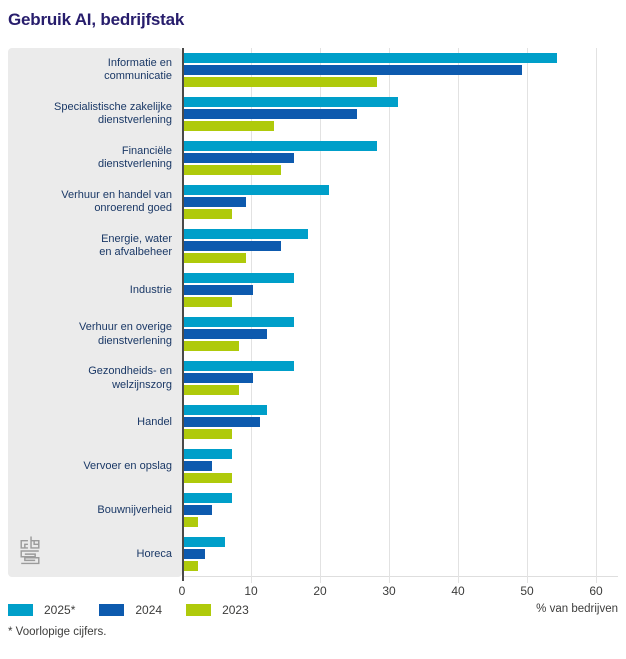 This screenshot has width=626, height=659. What do you see at coordinates (235, 610) in the screenshot?
I see `legend-label: 2023` at bounding box center [235, 610].